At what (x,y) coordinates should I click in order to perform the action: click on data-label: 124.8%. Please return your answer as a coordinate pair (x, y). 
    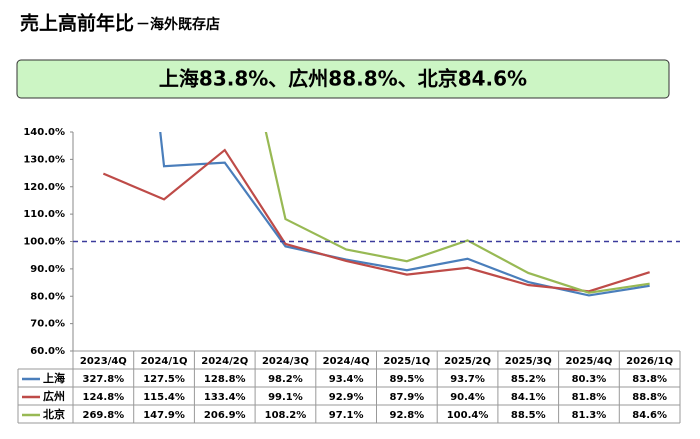
    Looking at the image, I should click on (104, 397).